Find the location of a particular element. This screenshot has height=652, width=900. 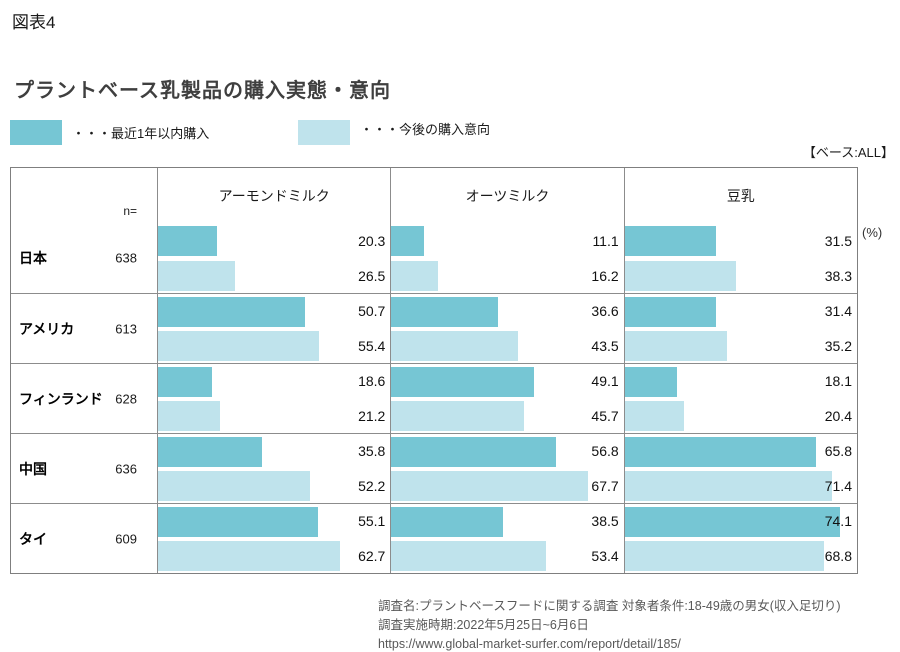

bar-line: 18.1 is located at coordinates (740, 381).